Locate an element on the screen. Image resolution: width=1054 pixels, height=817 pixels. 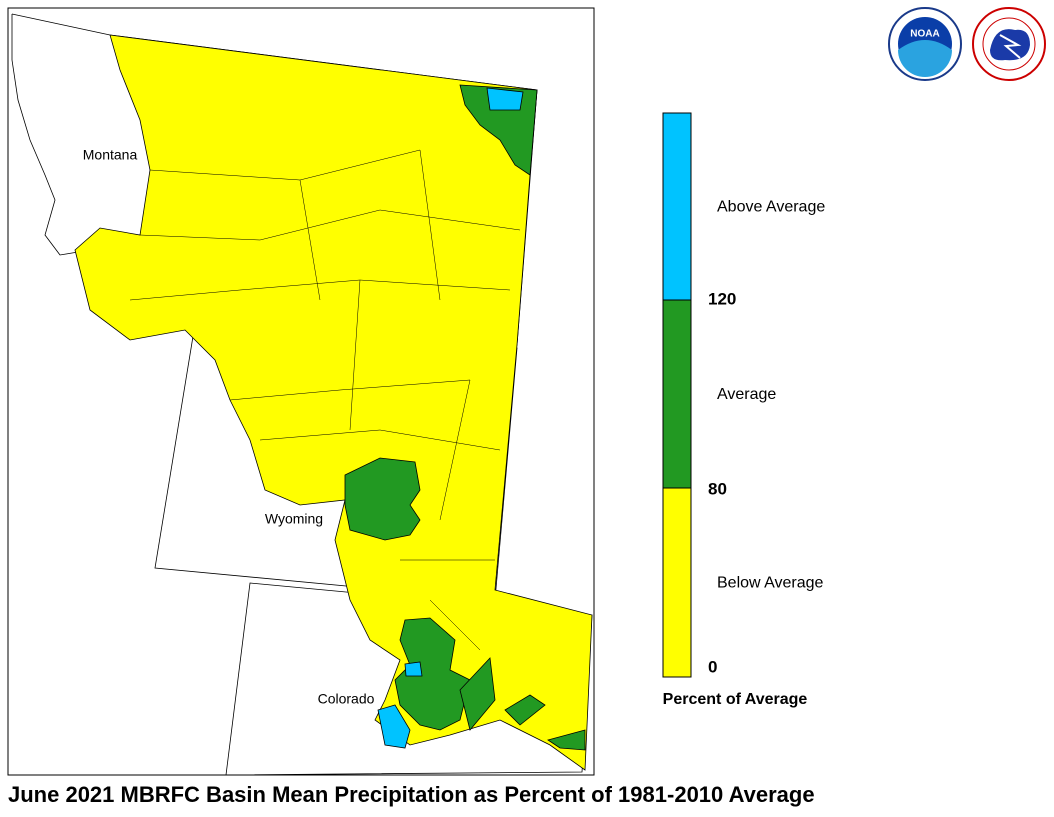
legend-tick-label: 0 is located at coordinates (712, 666).